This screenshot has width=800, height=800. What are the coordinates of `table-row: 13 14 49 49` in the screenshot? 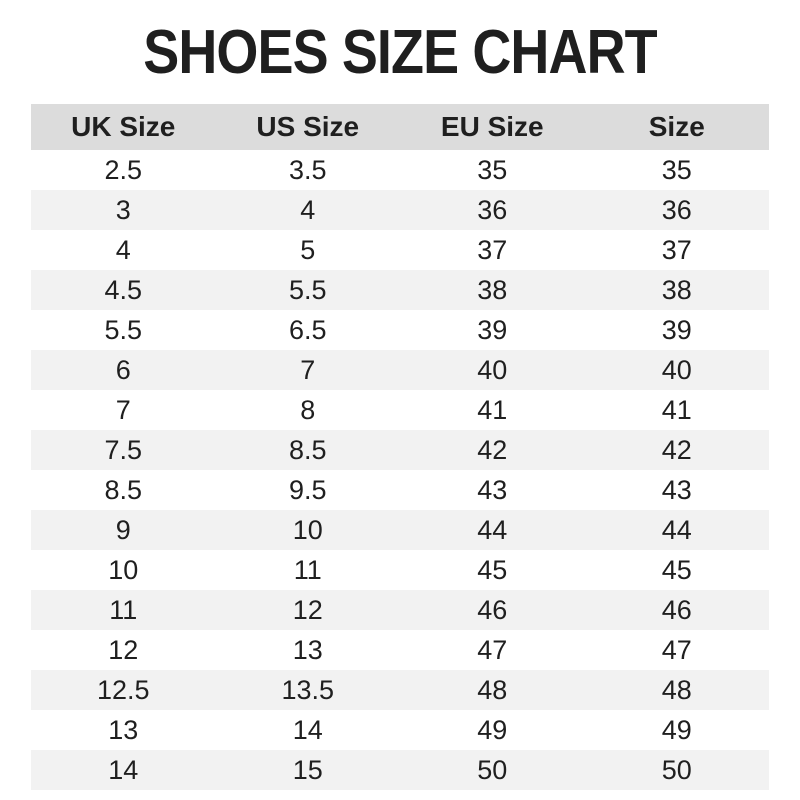 It's located at (400, 730).